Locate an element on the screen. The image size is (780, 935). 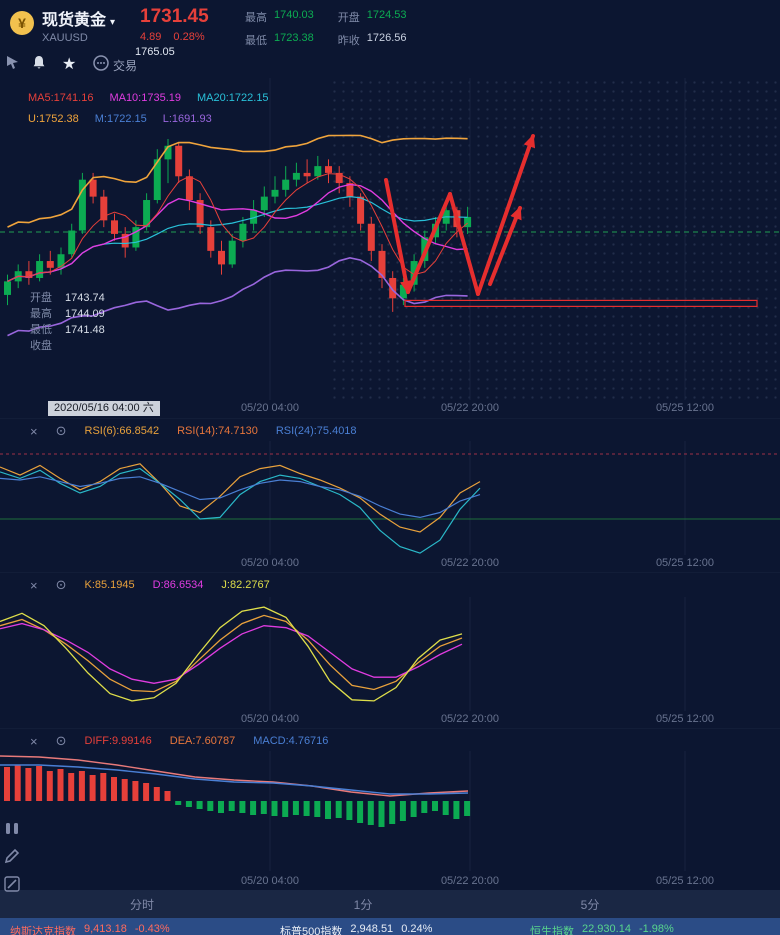
stat-prev-close: 昨收 1726.56 is located at coordinates (372, 40).